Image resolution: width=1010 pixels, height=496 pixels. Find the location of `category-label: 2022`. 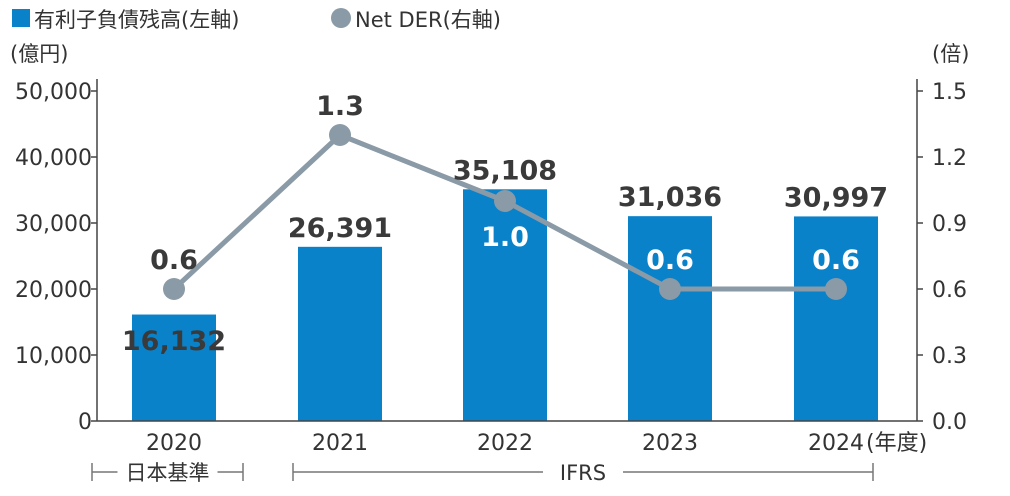

category-label: 2022 is located at coordinates (505, 443).